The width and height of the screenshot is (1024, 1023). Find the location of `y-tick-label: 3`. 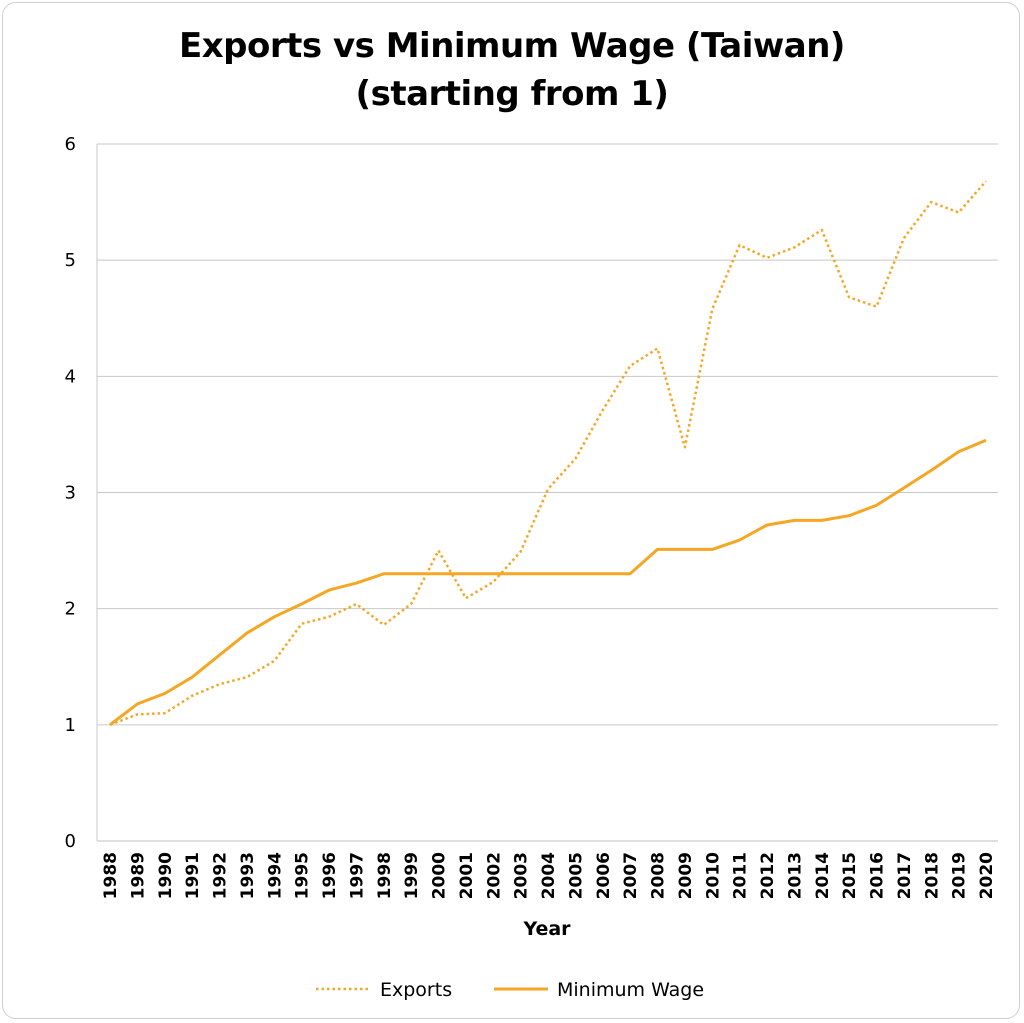

y-tick-label: 3 is located at coordinates (70, 493).